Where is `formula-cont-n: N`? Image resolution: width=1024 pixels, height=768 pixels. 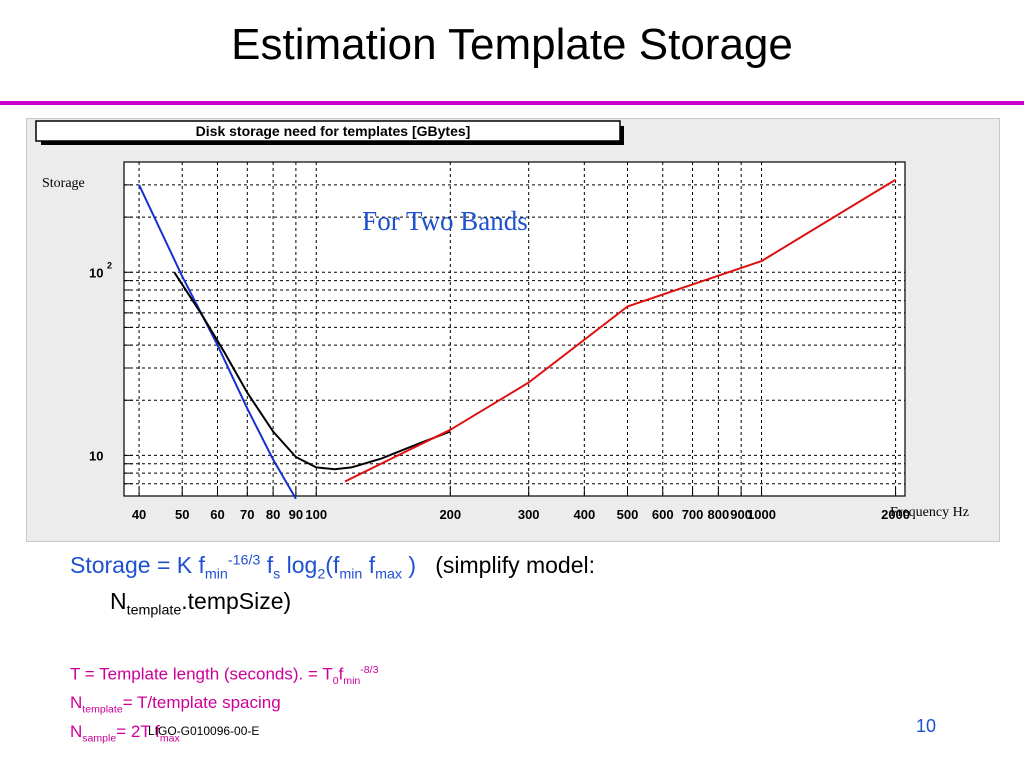 formula-cont-n: N is located at coordinates (118, 601).